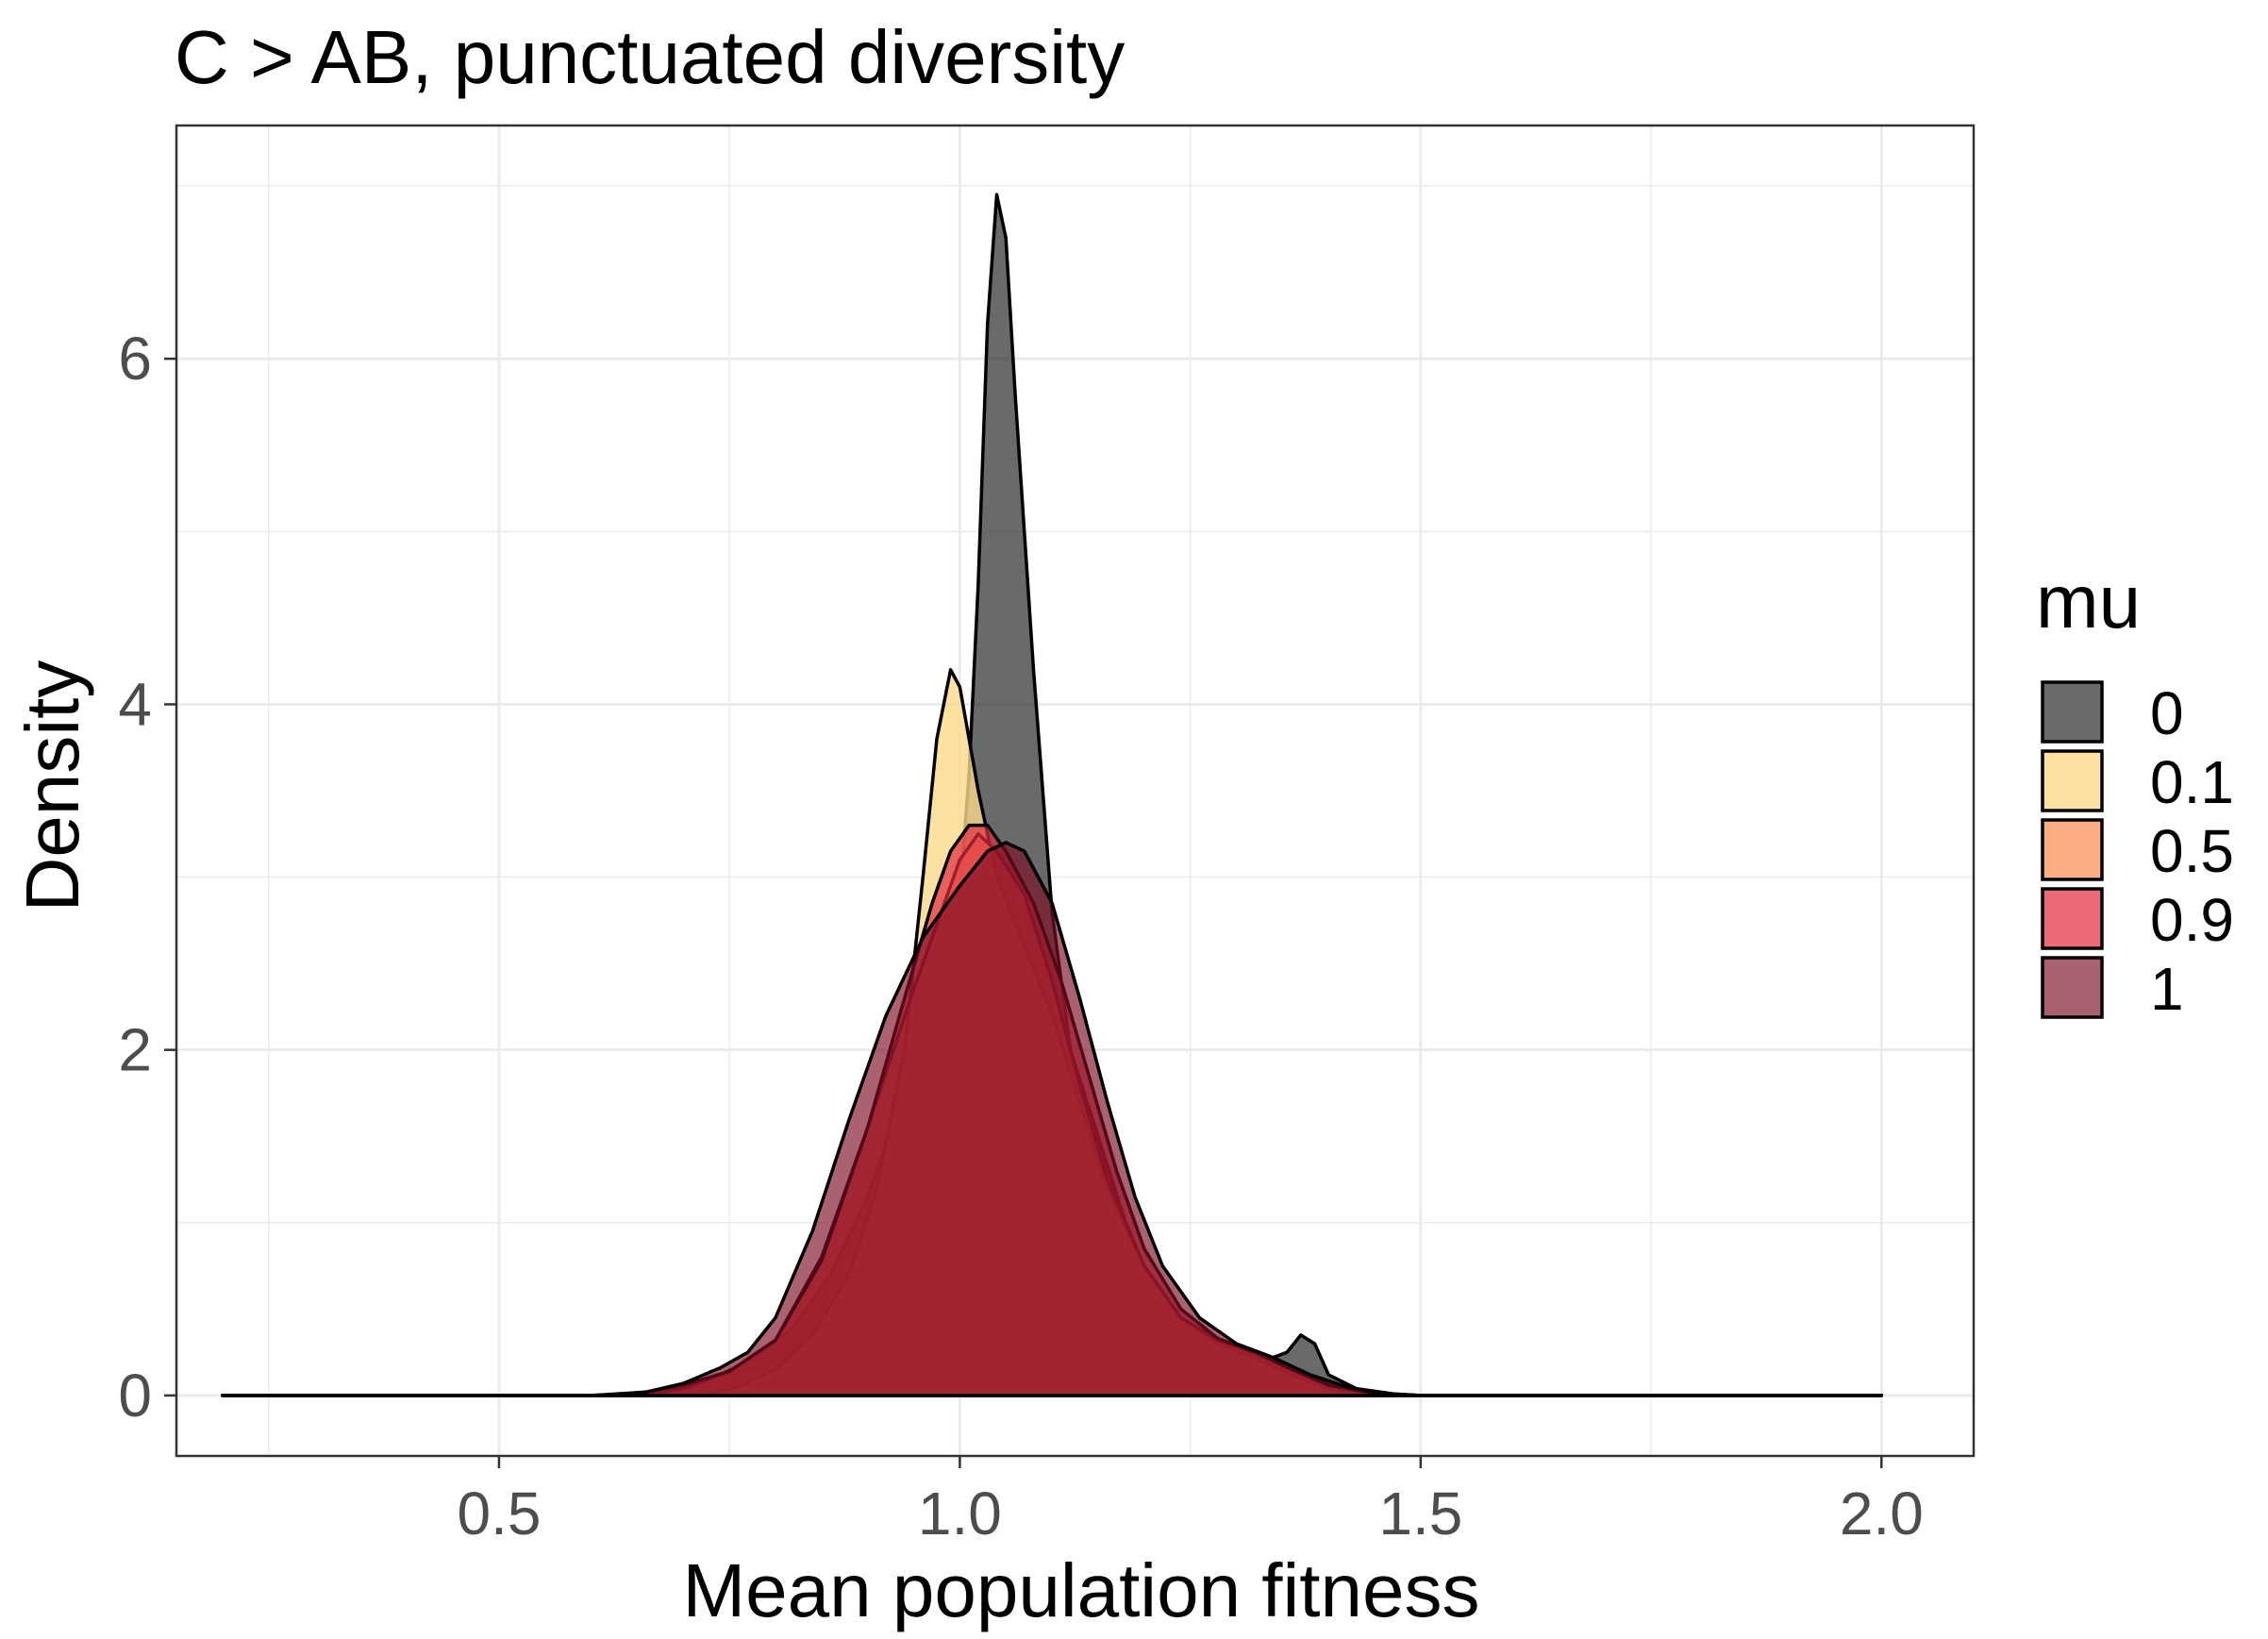 The width and height of the screenshot is (2268, 1639). I want to click on y-axis-title: Density, so click(52, 787).